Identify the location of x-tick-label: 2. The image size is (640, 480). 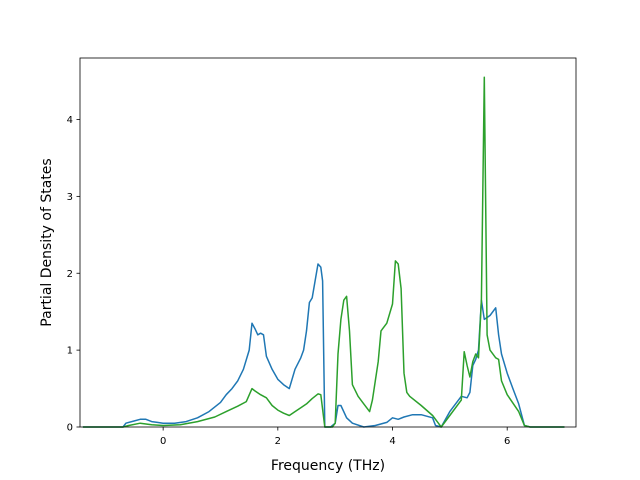
(278, 441).